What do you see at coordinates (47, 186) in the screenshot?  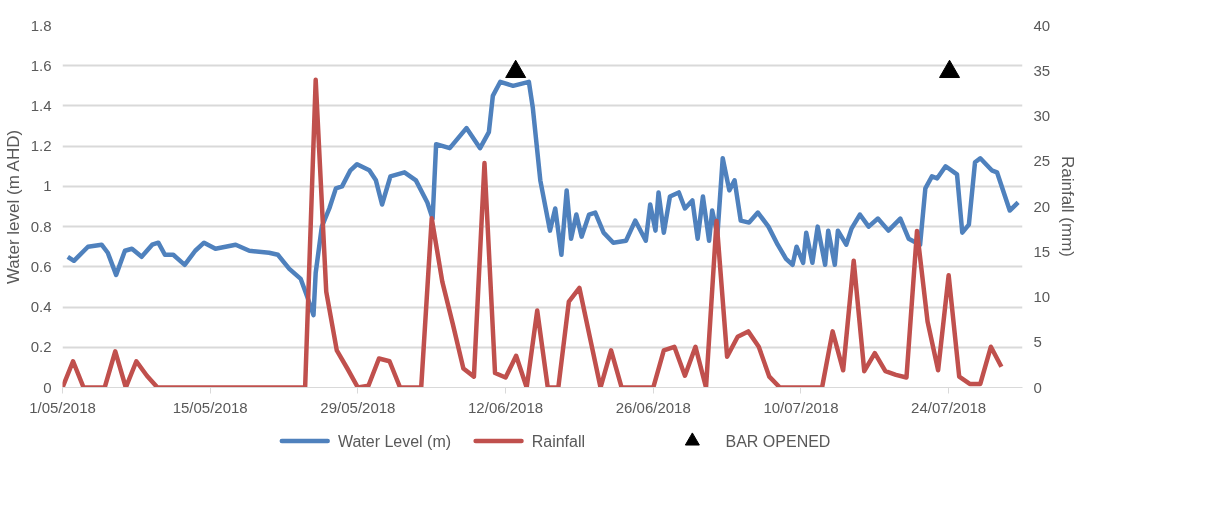 I see `y-tick-label: 1` at bounding box center [47, 186].